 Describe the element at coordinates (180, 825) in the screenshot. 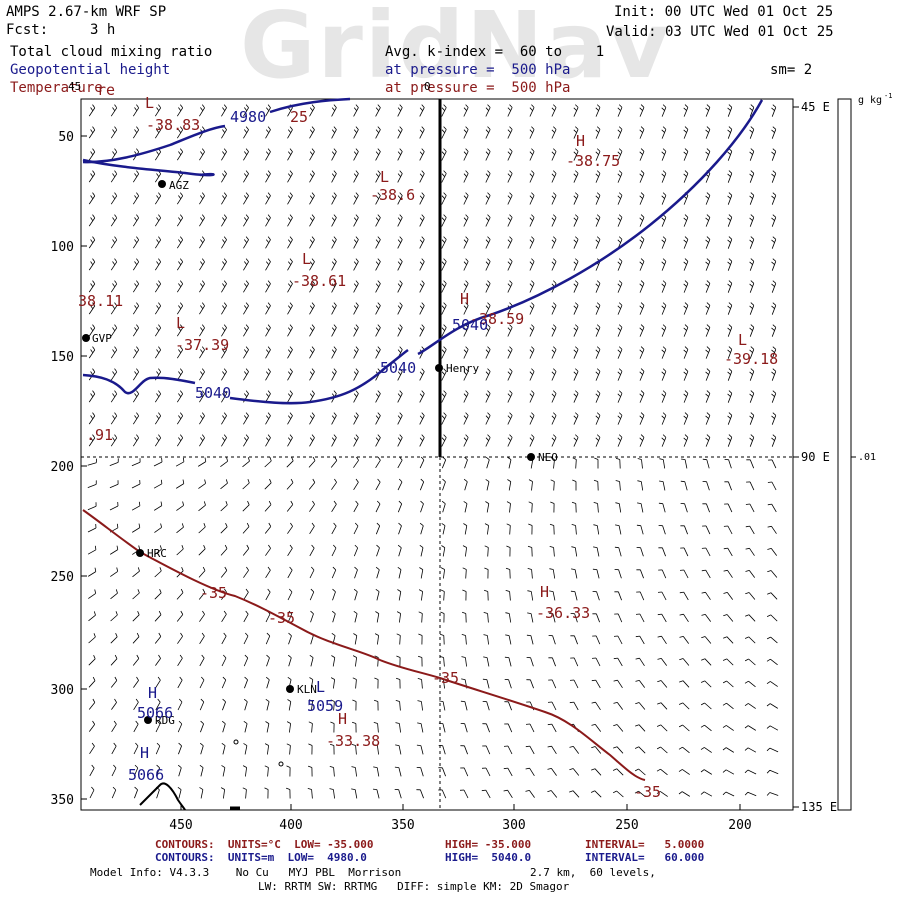

I see `x-tick-450: 450` at that location.